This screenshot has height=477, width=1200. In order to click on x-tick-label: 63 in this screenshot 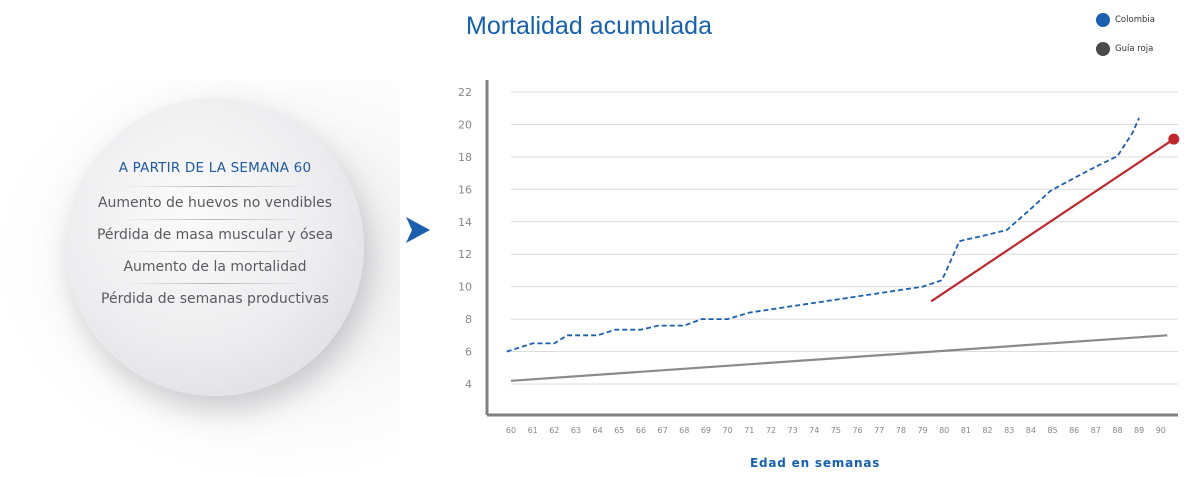, I will do `click(576, 430)`.